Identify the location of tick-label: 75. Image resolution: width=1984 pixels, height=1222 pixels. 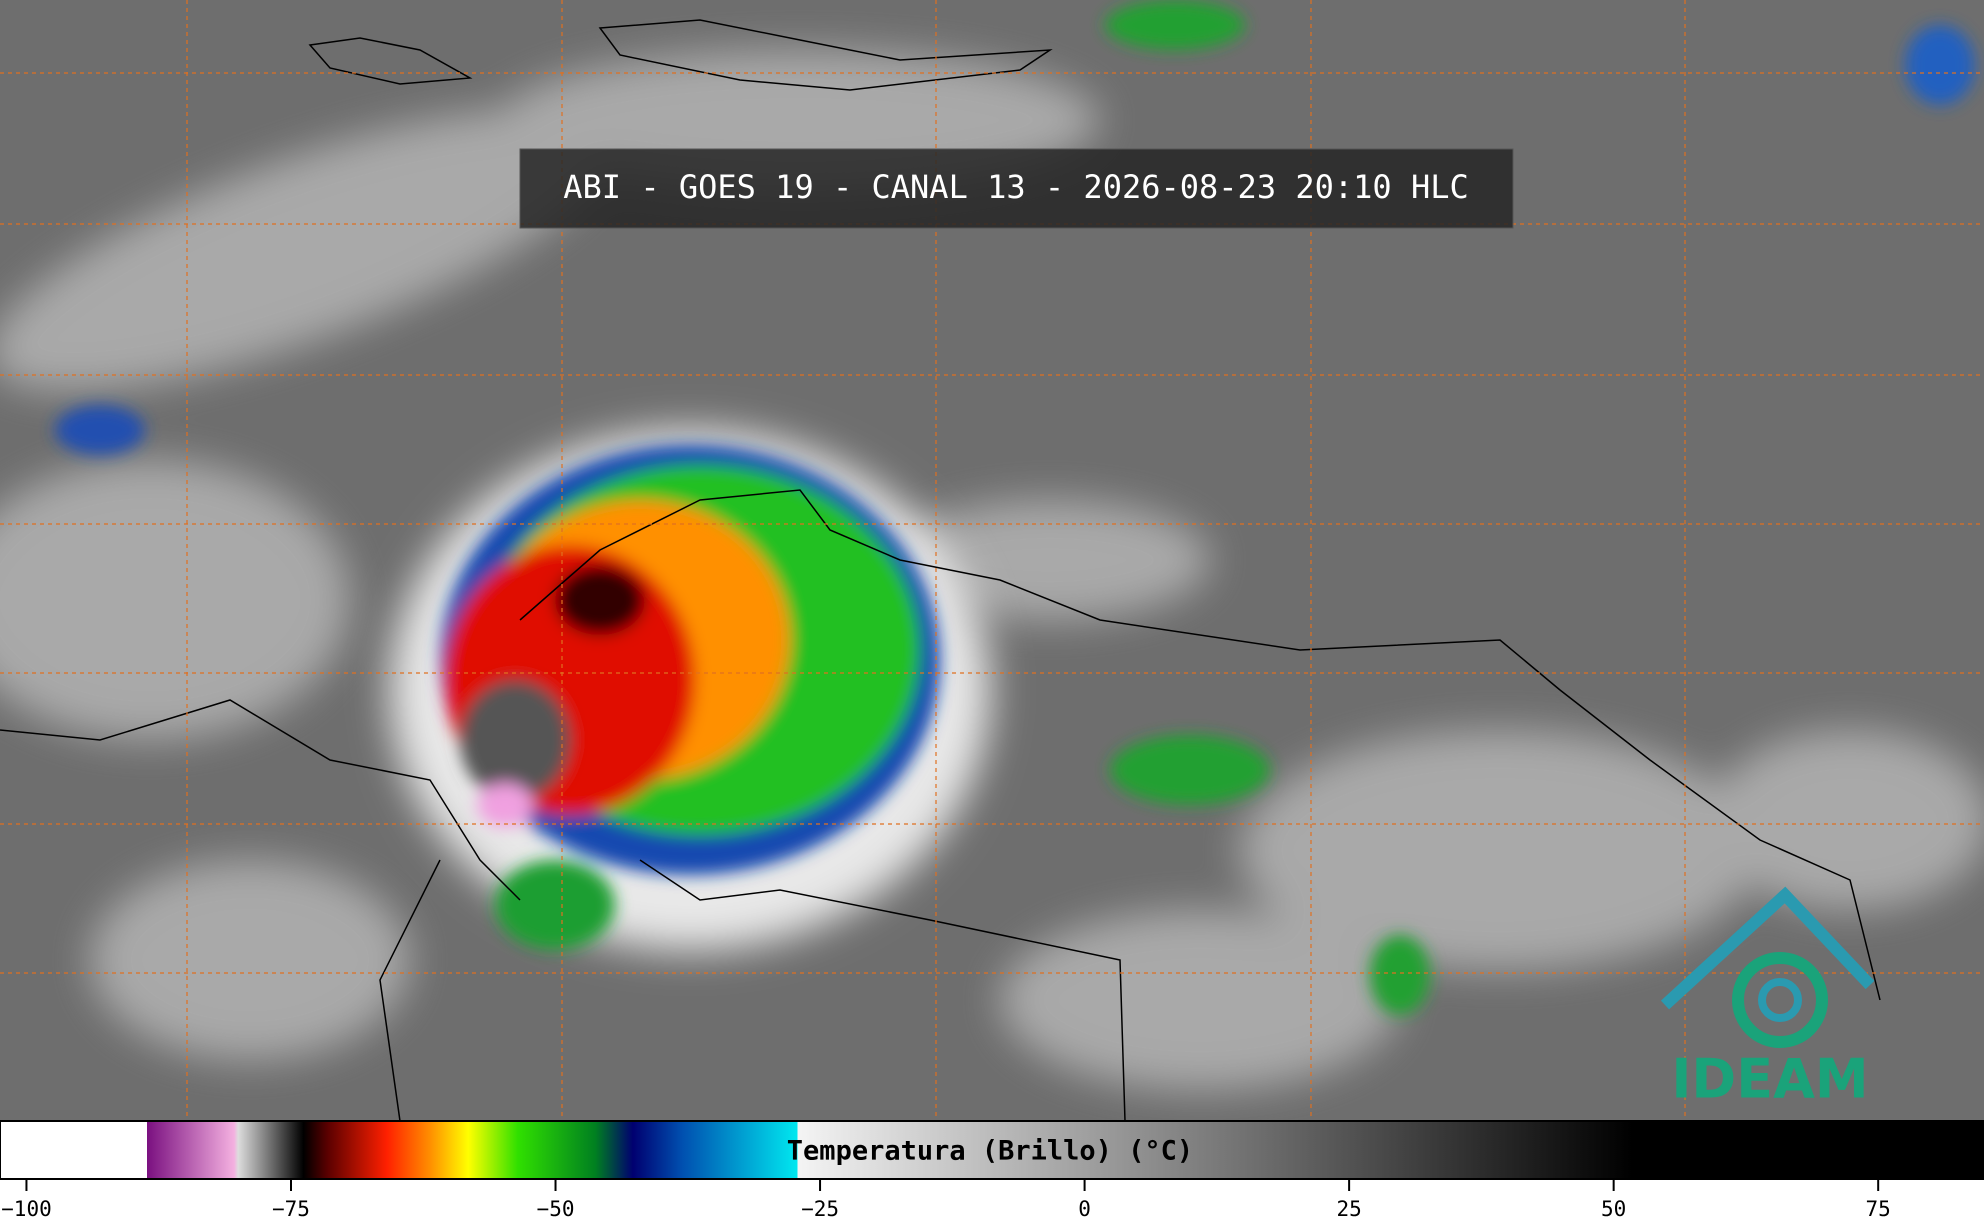
(1878, 1209).